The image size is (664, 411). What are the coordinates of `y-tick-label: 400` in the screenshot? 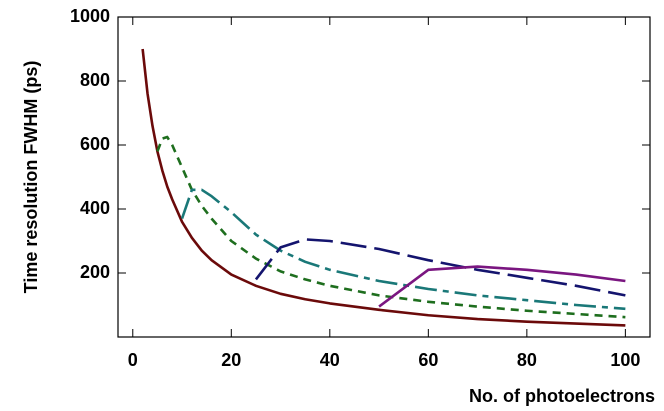 It's located at (95, 208).